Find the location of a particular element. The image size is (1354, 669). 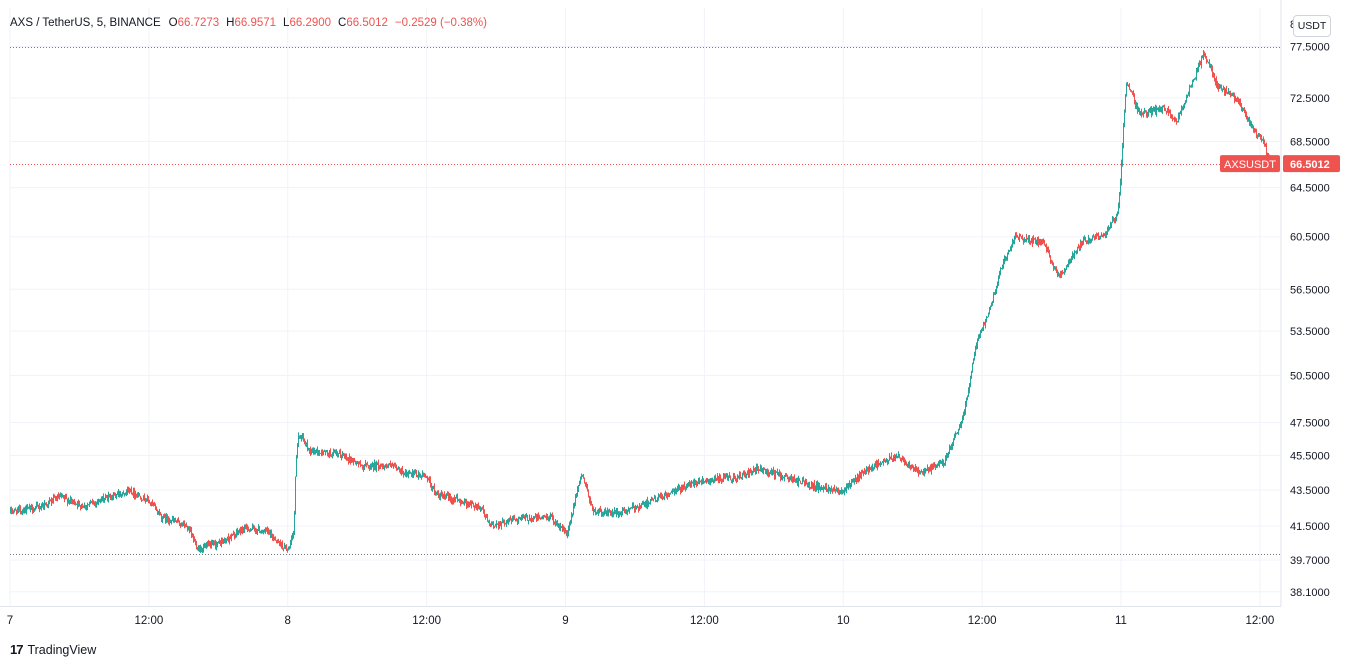

symbol-title: AXS / TetherUS, 5, BINANCE is located at coordinates (85, 23).